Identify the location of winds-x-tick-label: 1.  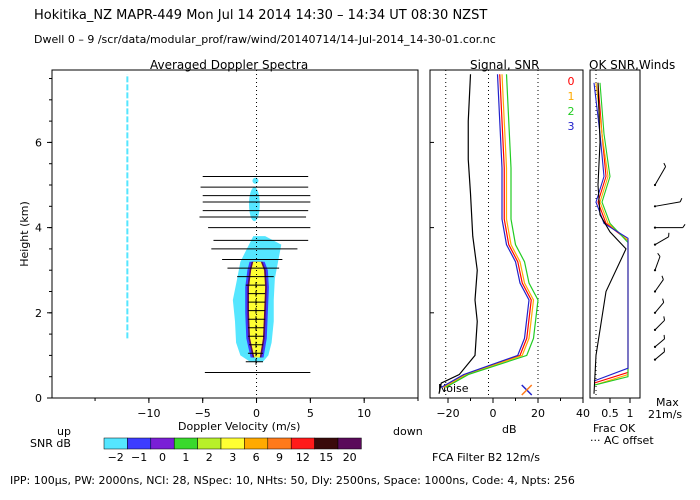
(630, 413).